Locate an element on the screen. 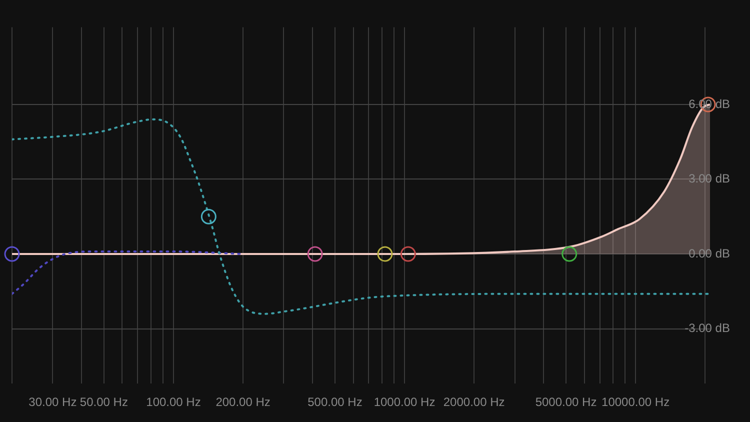  x-tick-label: 500.00 Hz is located at coordinates (335, 402).